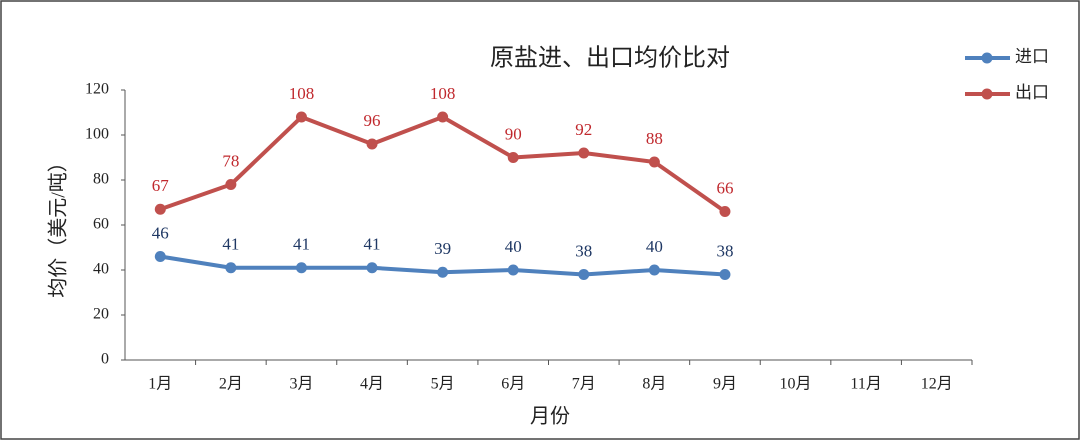 This screenshot has width=1080, height=440. I want to click on data-label: 78, so click(230, 160).